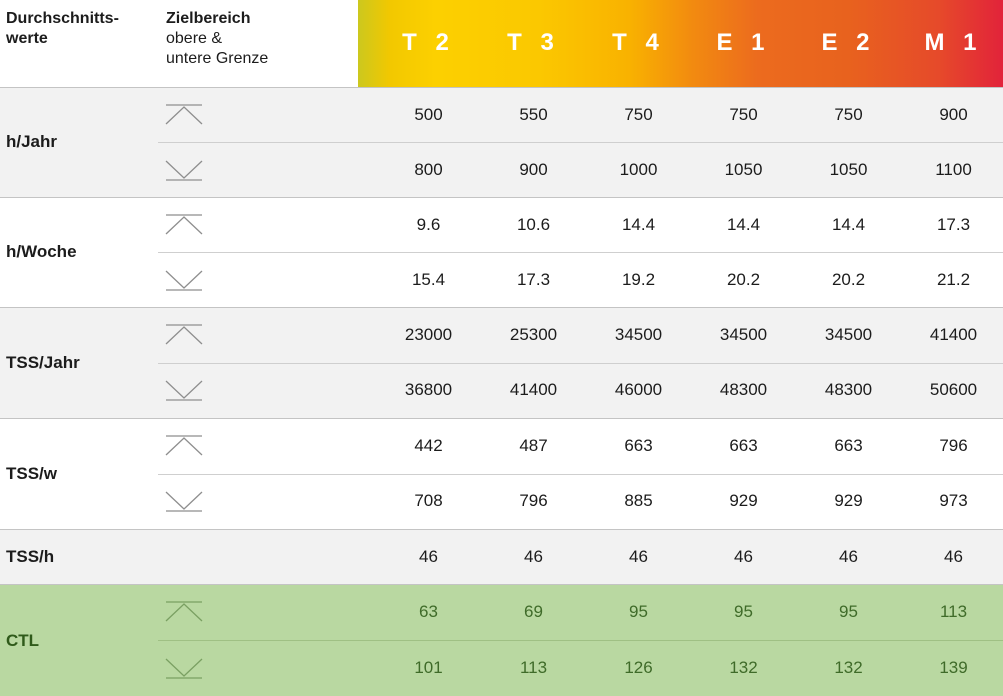 This screenshot has height=696, width=1003. I want to click on upper-value-tss-jahr-t2: 23000, so click(428, 334).